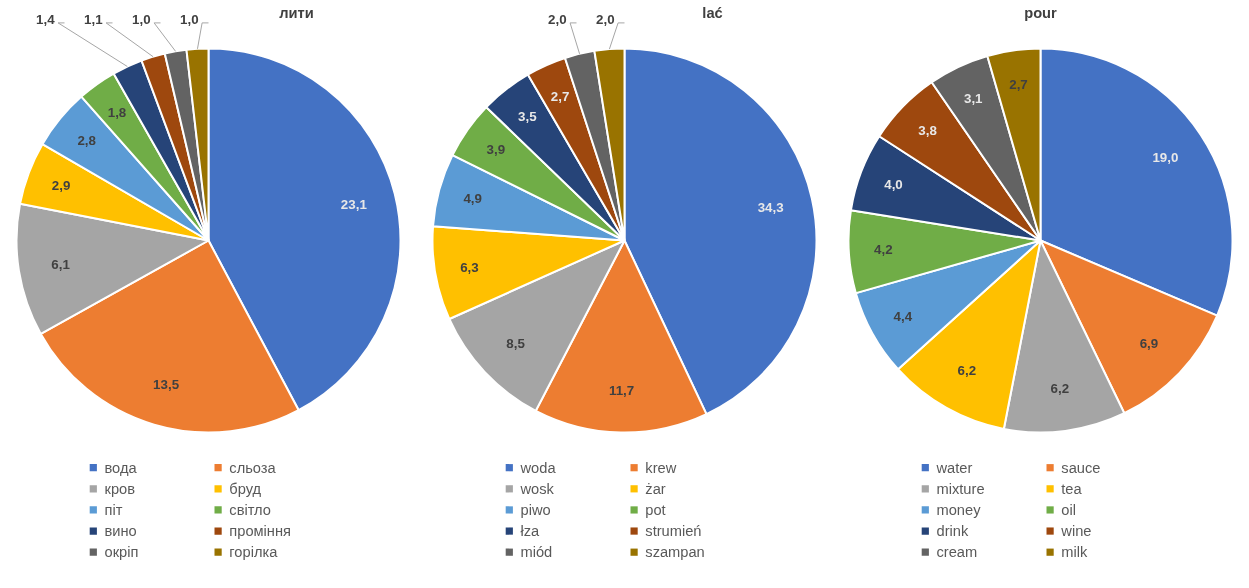 The height and width of the screenshot is (588, 1249). I want to click on data-label: 3,1, so click(973, 98).